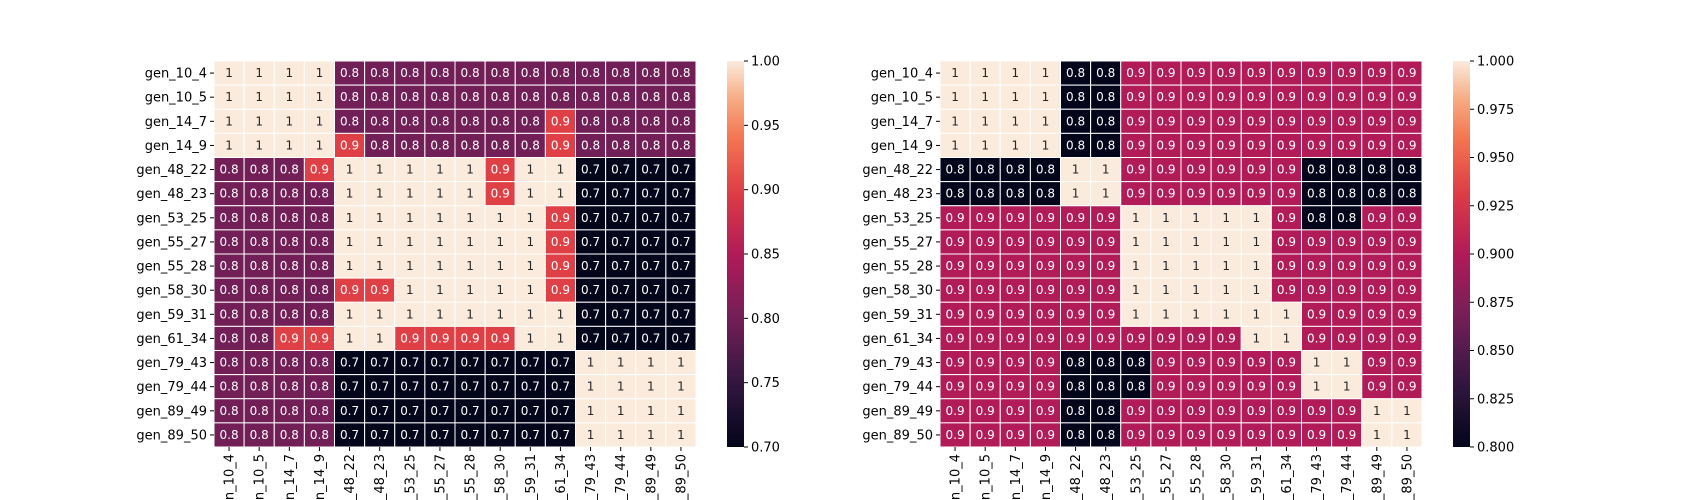  What do you see at coordinates (897, 218) in the screenshot?
I see `row-label: gen_53_25` at bounding box center [897, 218].